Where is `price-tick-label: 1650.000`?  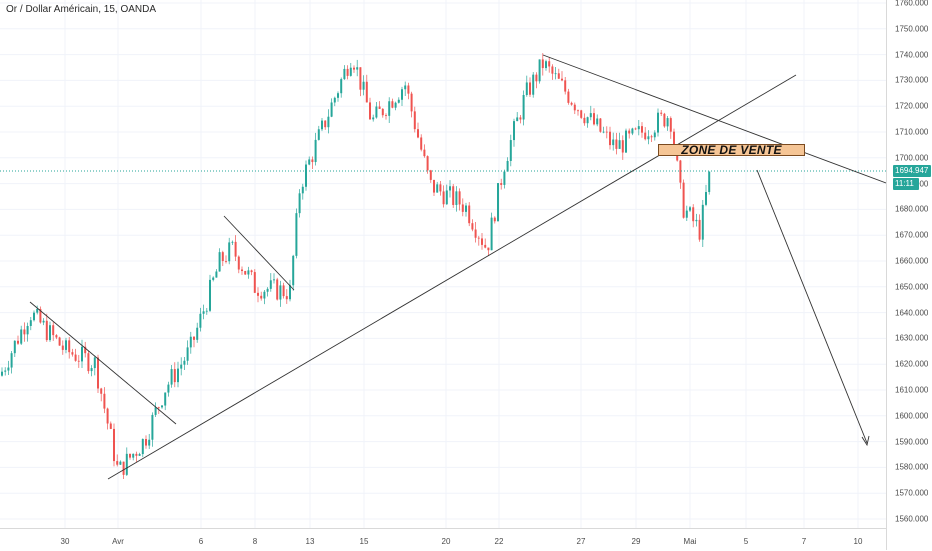
price-tick-label: 1650.000 is located at coordinates (912, 287).